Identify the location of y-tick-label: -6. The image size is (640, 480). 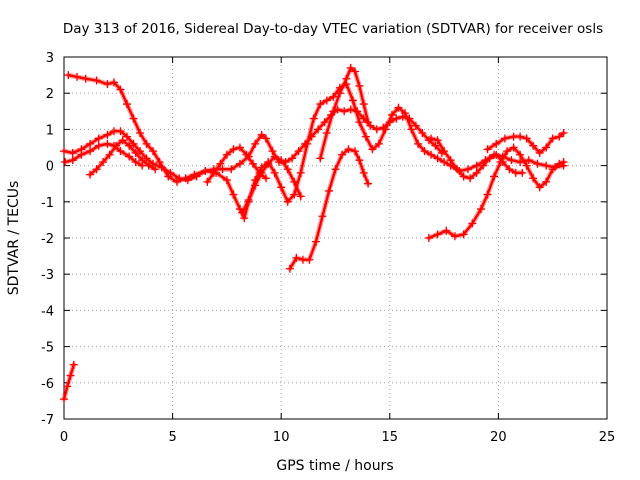
(47, 384).